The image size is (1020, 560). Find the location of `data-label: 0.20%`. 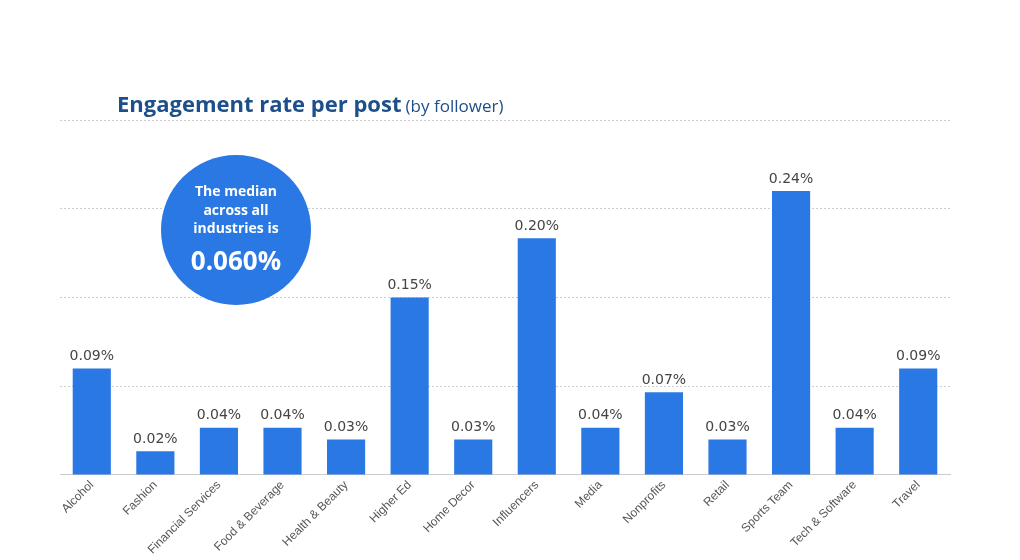

data-label: 0.20% is located at coordinates (537, 224).